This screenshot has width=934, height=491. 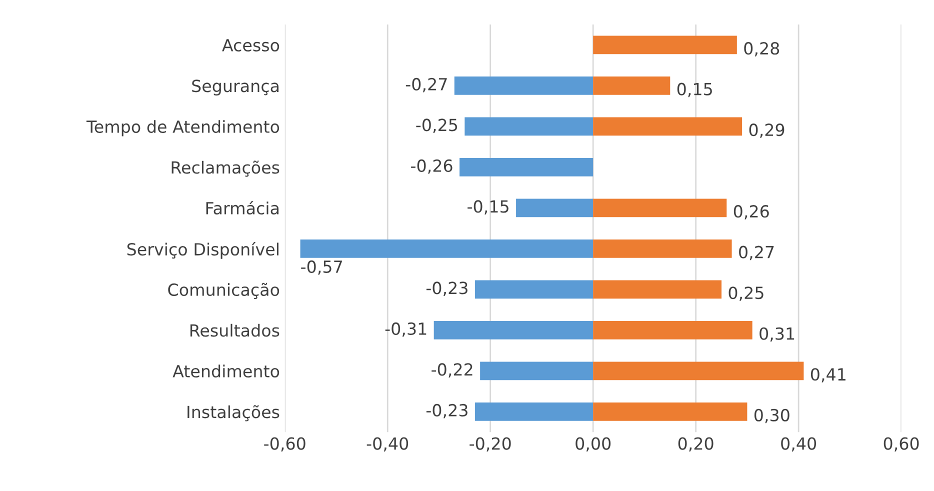 What do you see at coordinates (202, 250) in the screenshot?
I see `y-tick-label: Serviço Disponível` at bounding box center [202, 250].